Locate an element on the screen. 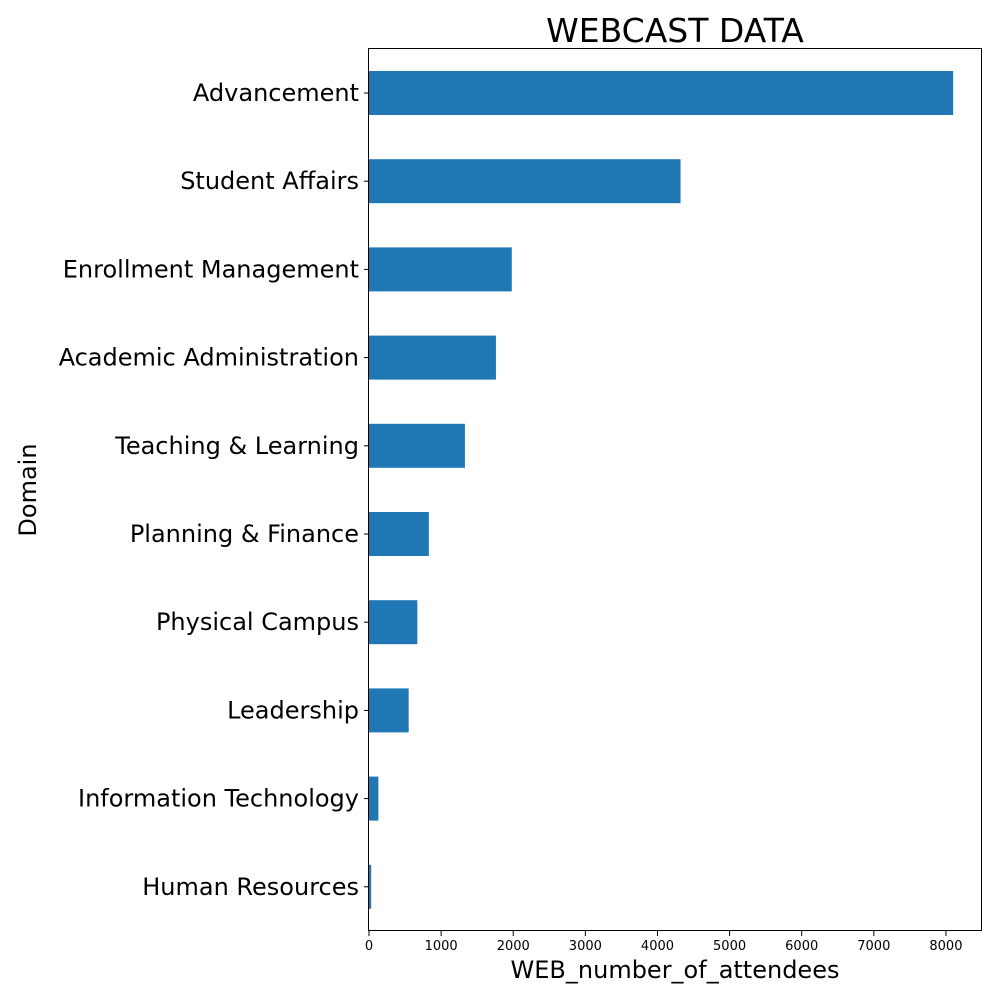  x-tick-label: 2000 is located at coordinates (513, 946).